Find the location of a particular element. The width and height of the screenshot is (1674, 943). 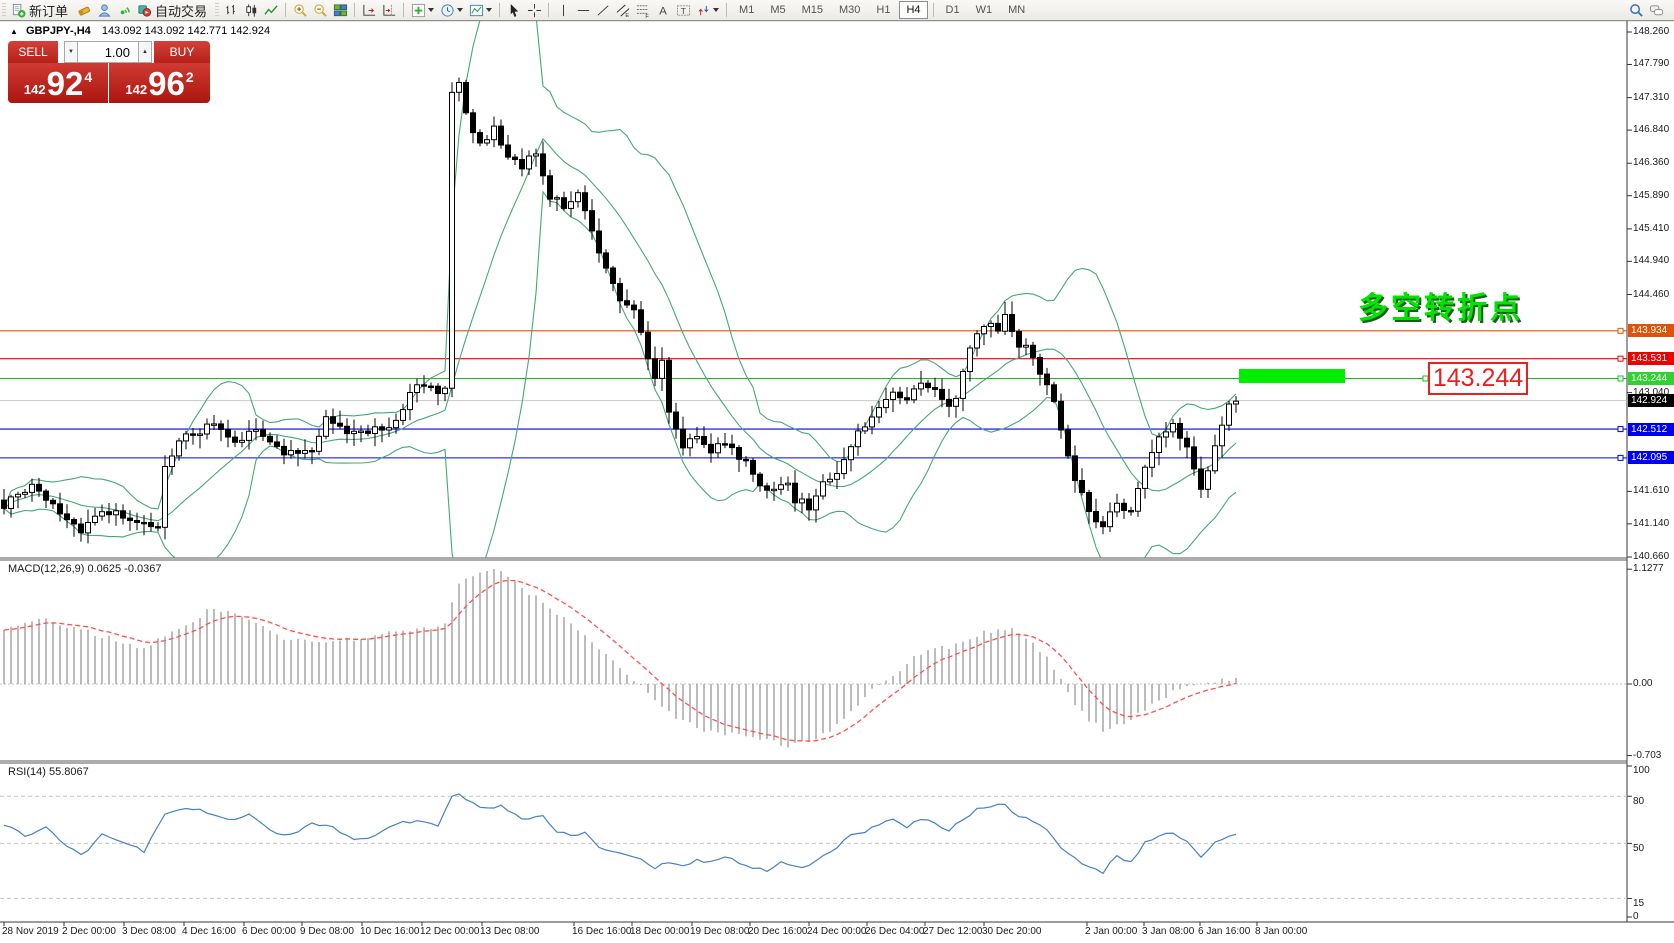

rsi-pane is located at coordinates (813, 846).